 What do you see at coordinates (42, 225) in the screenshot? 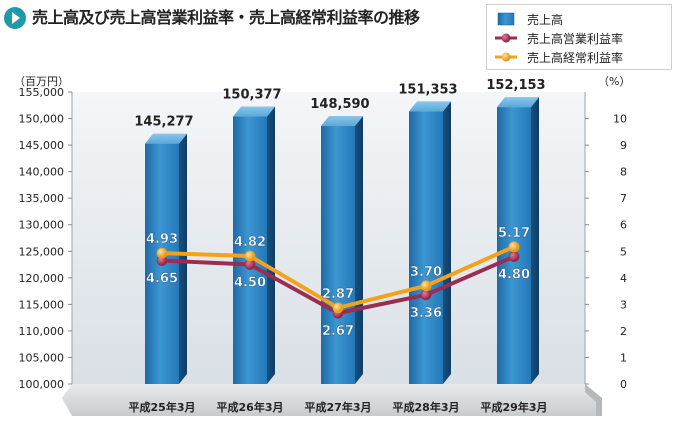
I see `left-tick-label: 130,000` at bounding box center [42, 225].